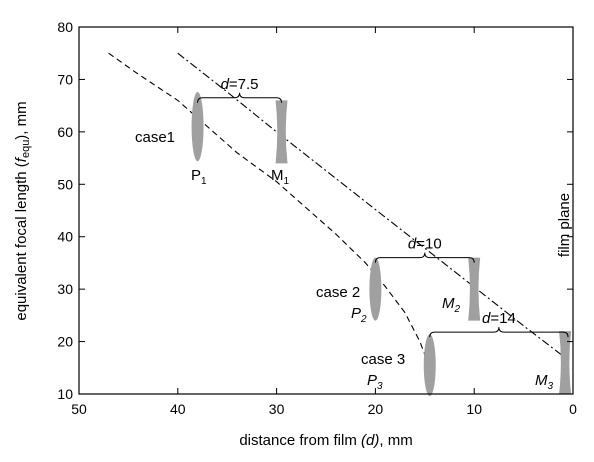 The image size is (594, 462). Describe the element at coordinates (65, 184) in the screenshot. I see `y-tick-label-4: 50` at that location.